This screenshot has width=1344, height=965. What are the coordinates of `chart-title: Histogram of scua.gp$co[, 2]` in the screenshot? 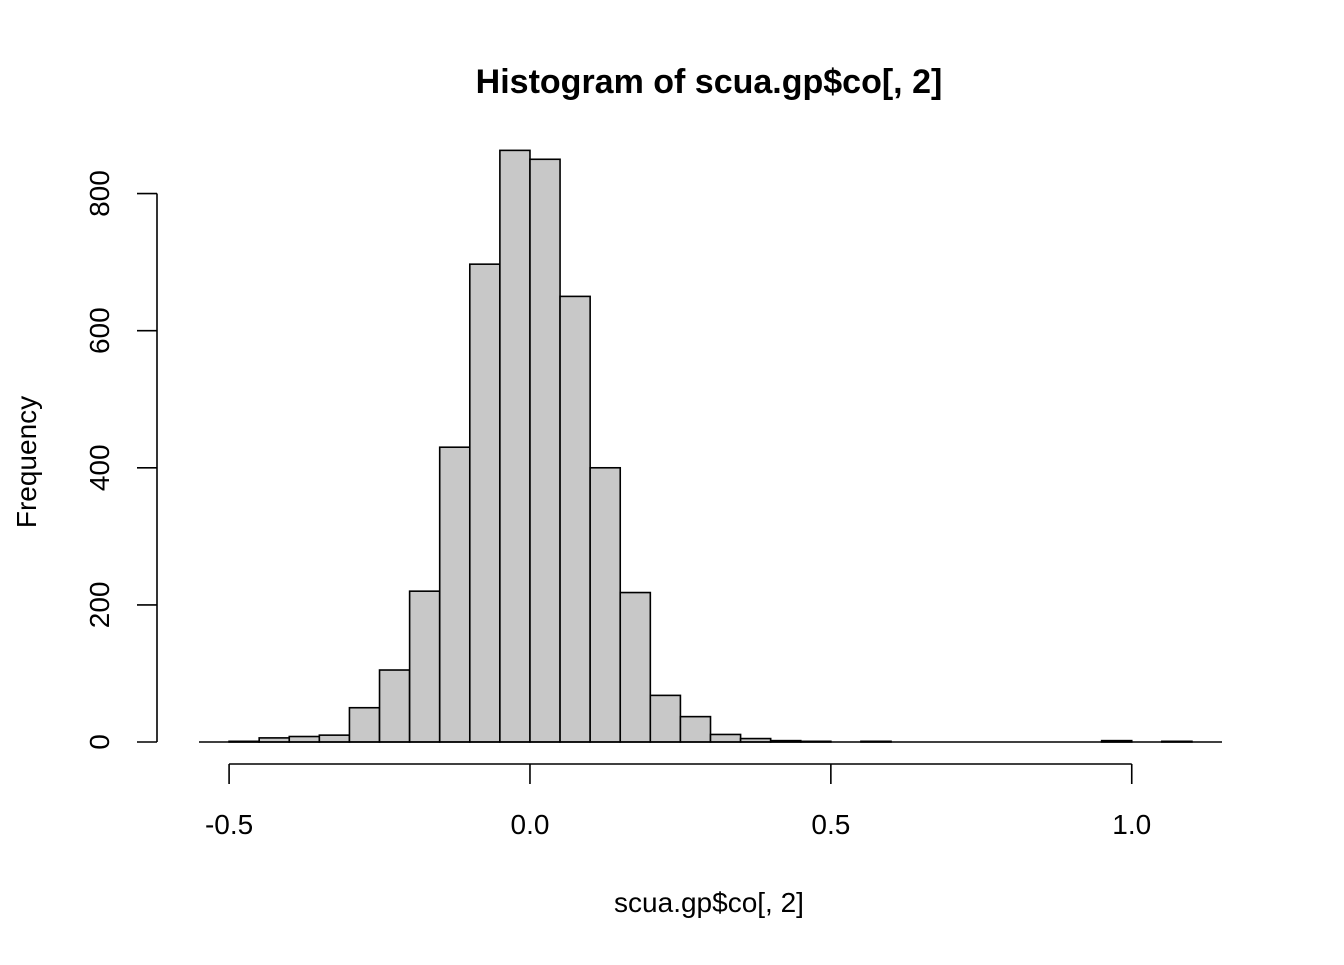 It's located at (709, 82).